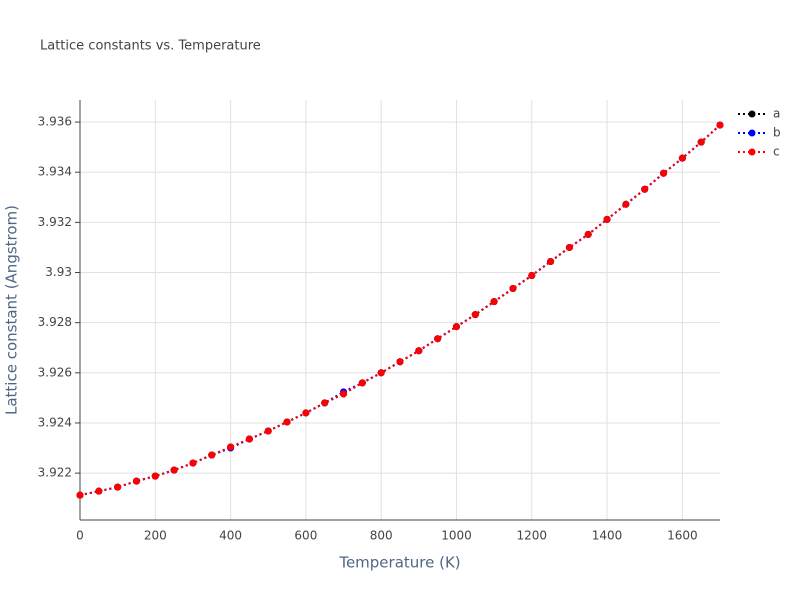  What do you see at coordinates (381, 536) in the screenshot?
I see `x-tick-label: 800` at bounding box center [381, 536].